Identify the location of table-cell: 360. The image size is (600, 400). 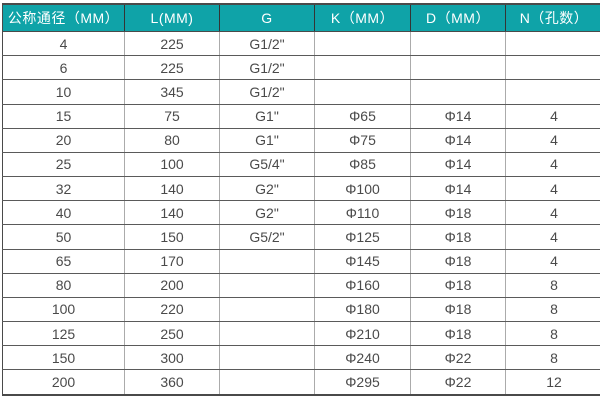
(172, 382).